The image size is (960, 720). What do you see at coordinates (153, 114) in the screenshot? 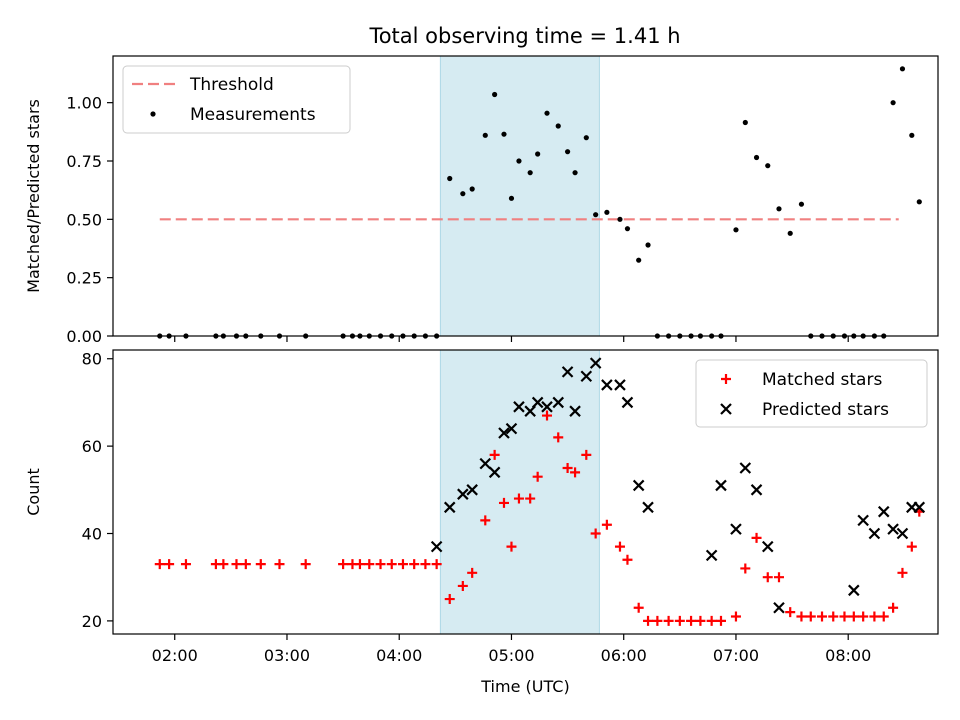
I see `legend-measurement-swatch` at bounding box center [153, 114].